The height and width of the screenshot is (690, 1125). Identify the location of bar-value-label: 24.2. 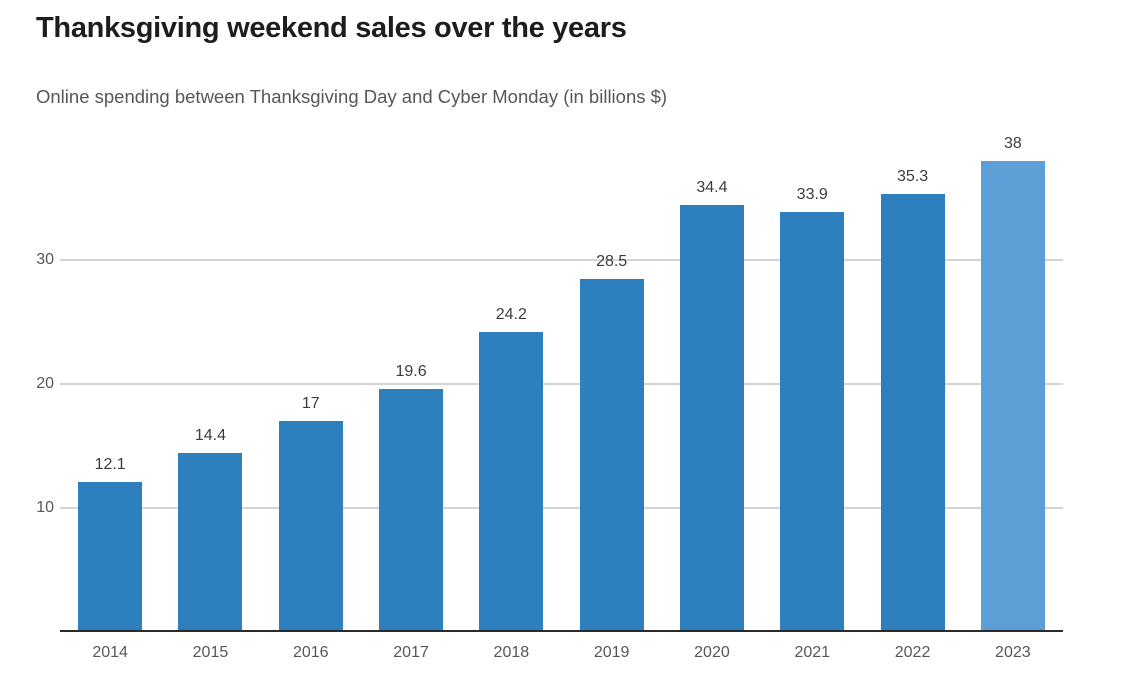
(511, 314).